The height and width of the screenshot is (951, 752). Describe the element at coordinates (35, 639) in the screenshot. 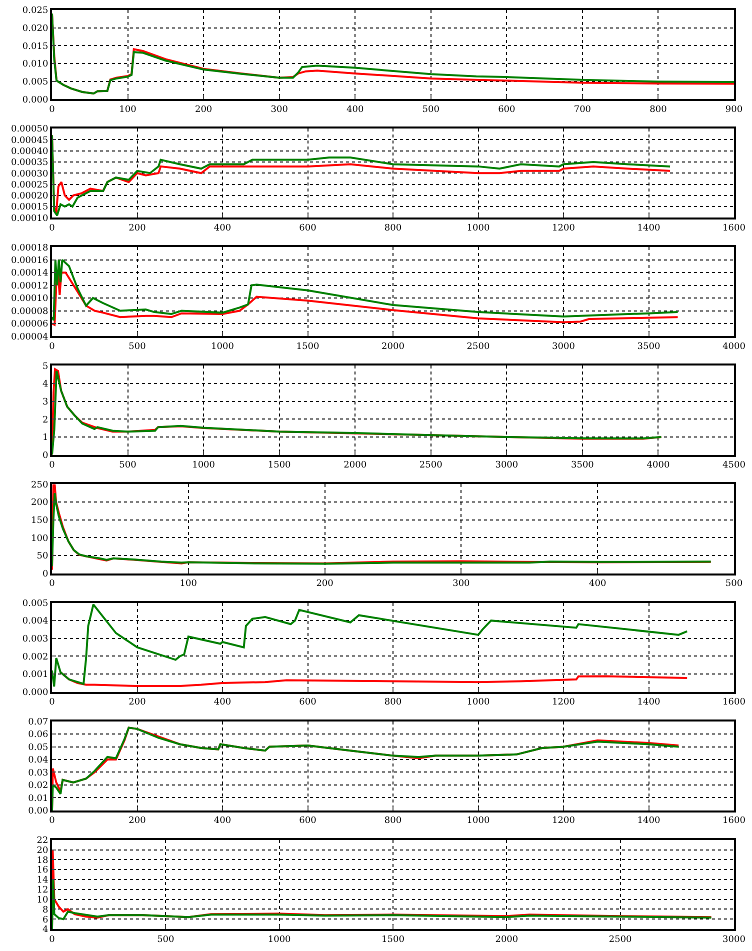

I see `y-tick-label: 0.003` at that location.